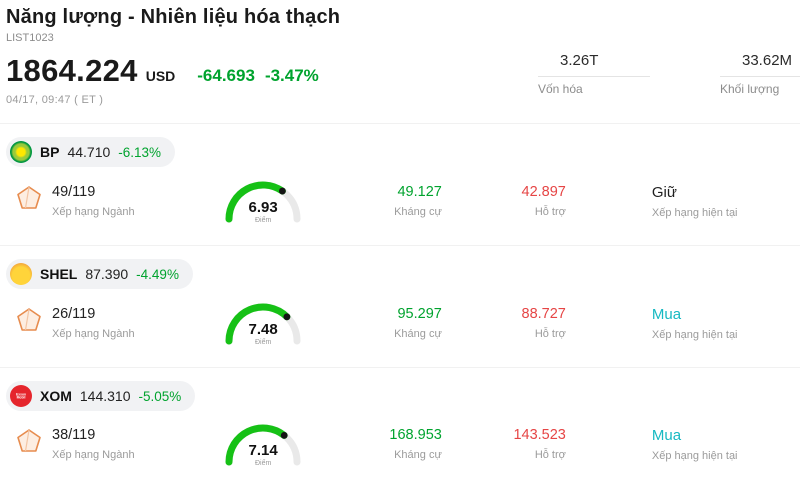 This screenshot has height=489, width=800. What do you see at coordinates (56, 396) in the screenshot?
I see `stock-ticker: XOM` at bounding box center [56, 396].